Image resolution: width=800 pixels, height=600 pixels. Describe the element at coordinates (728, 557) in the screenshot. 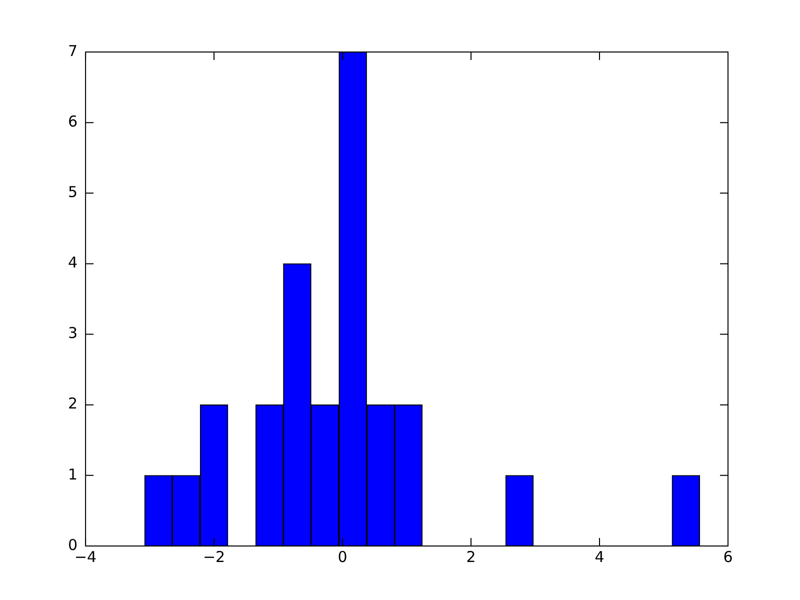

I see `x-tick-label: 6` at that location.